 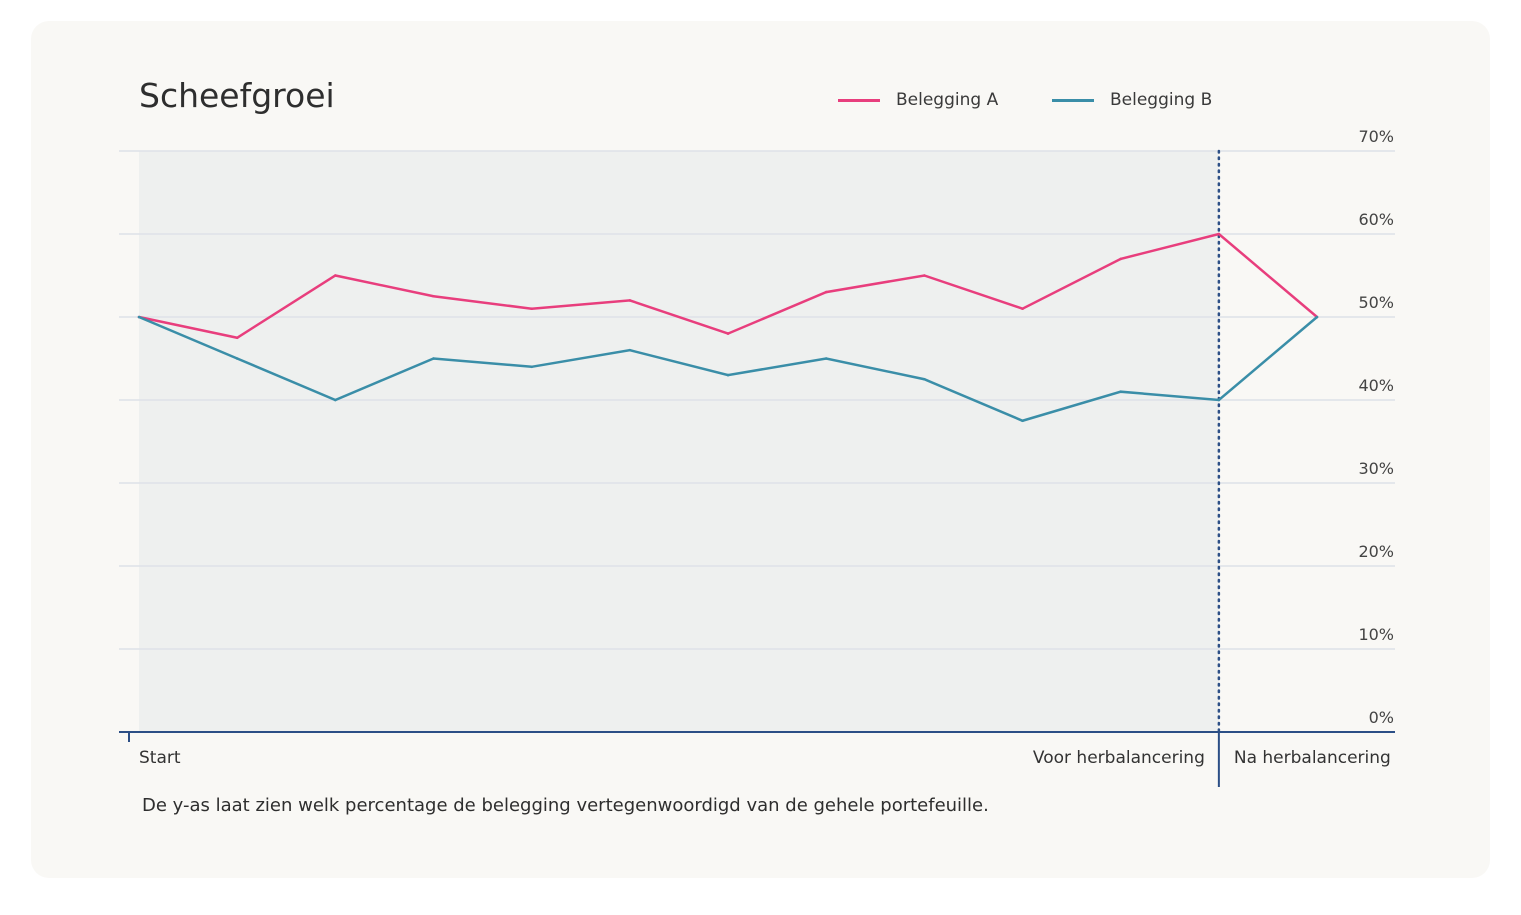 I want to click on y-tick-label: 30%, so click(x=1376, y=468).